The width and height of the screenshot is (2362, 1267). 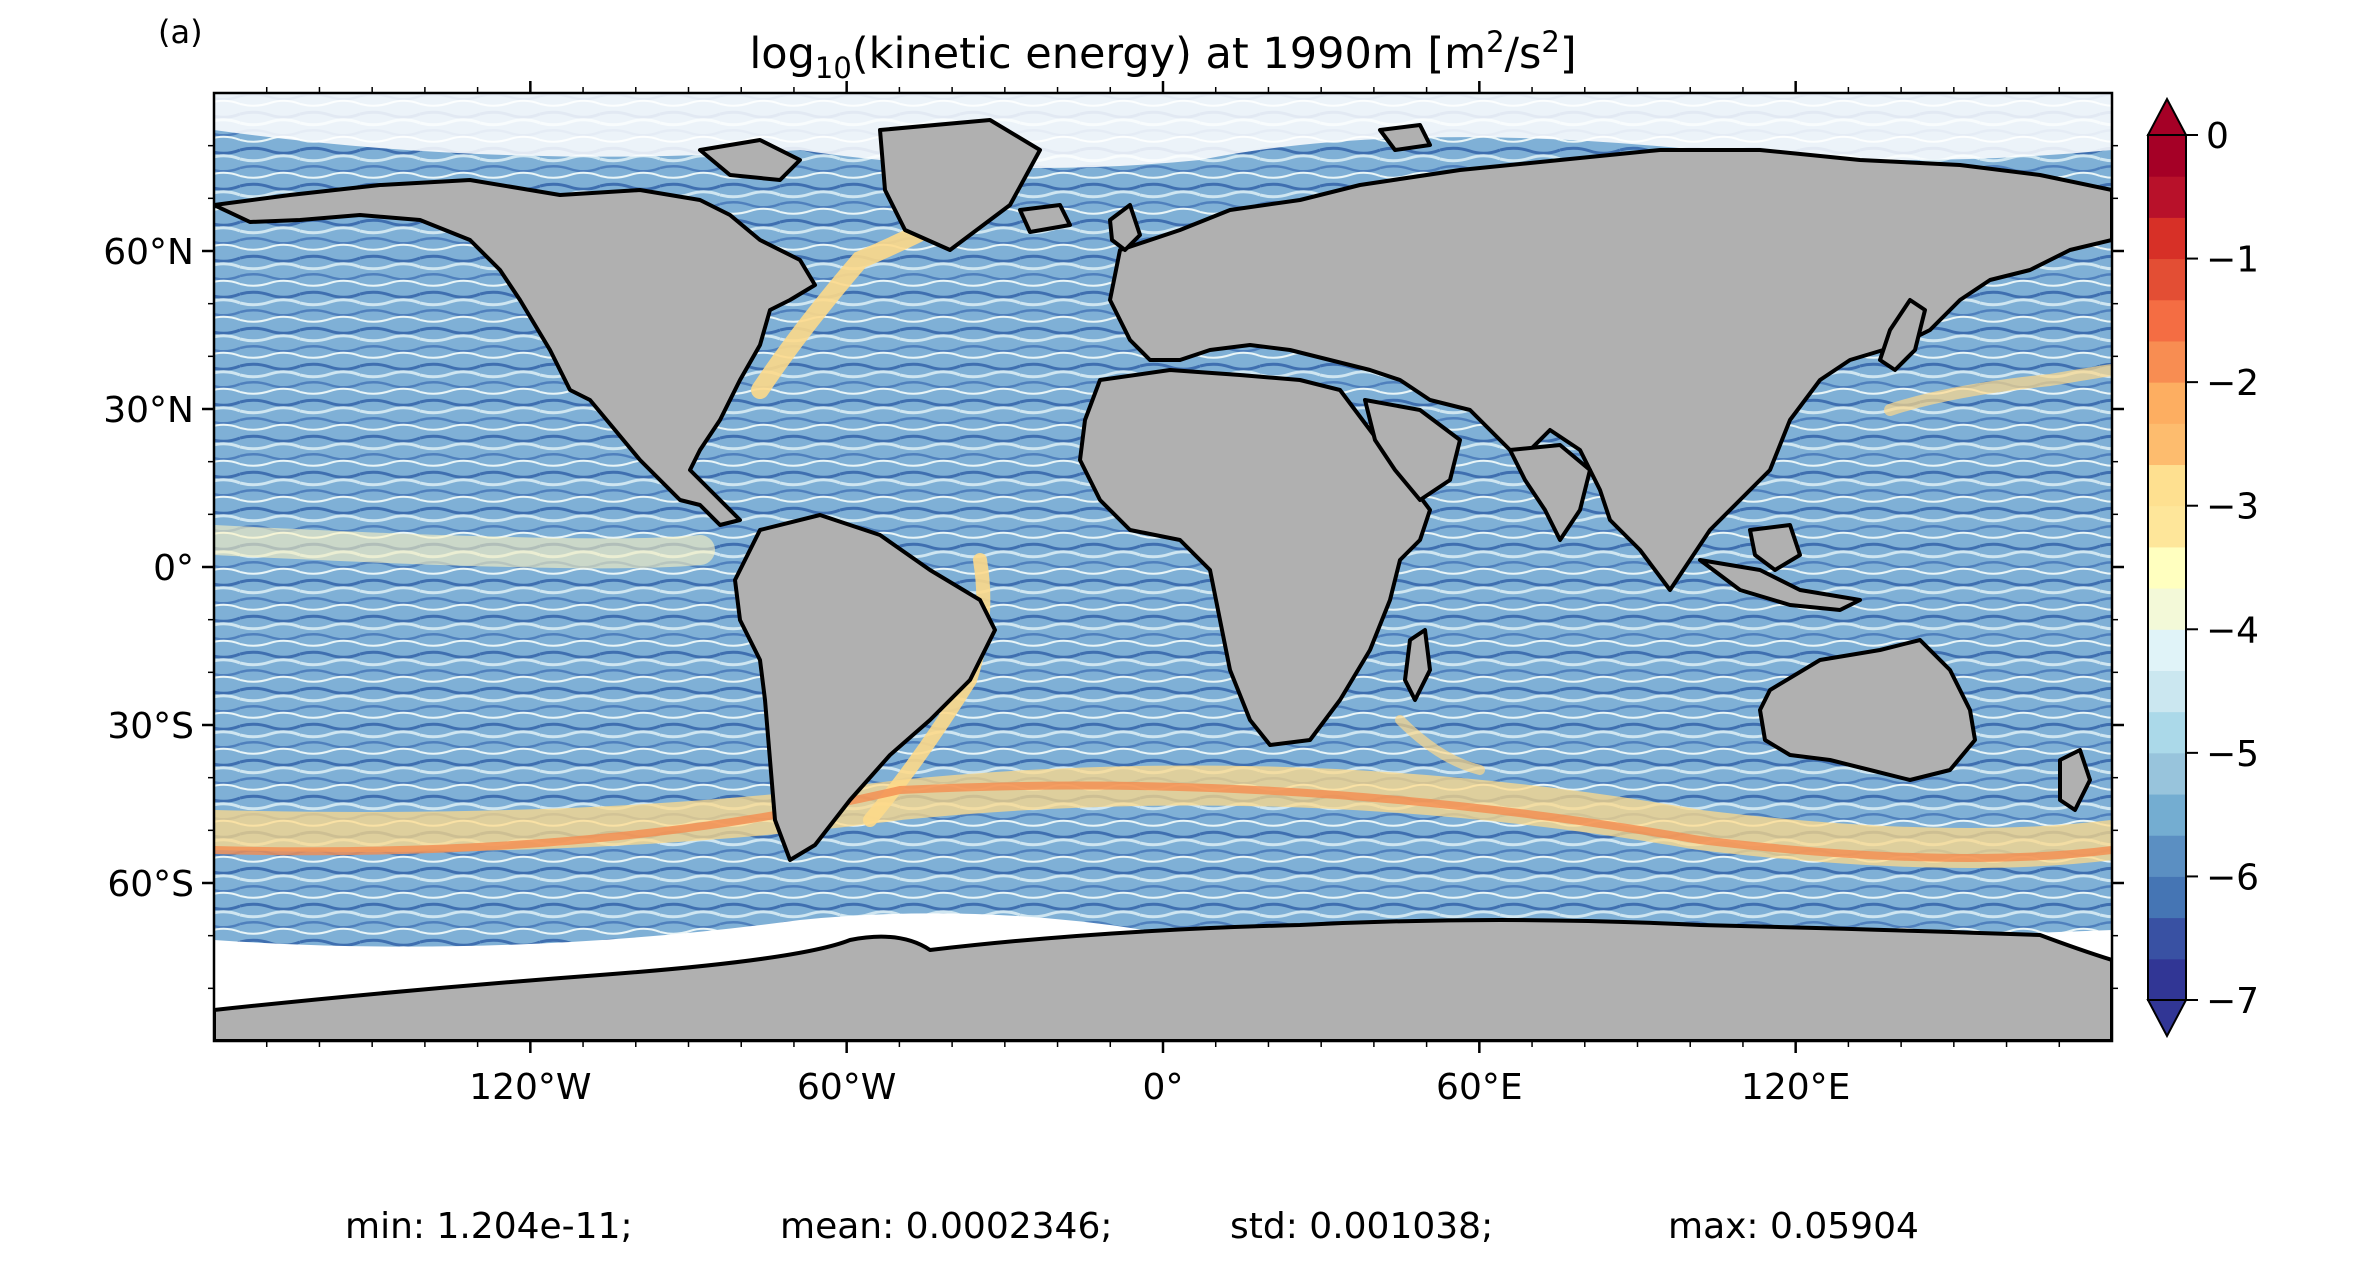 I want to click on lat-tick-label: 60°N, so click(x=148, y=252).